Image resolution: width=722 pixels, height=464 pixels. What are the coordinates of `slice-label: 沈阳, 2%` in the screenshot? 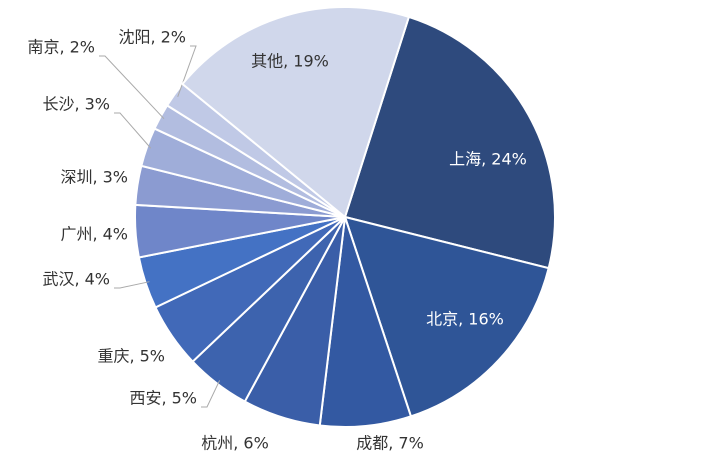 It's located at (152, 37).